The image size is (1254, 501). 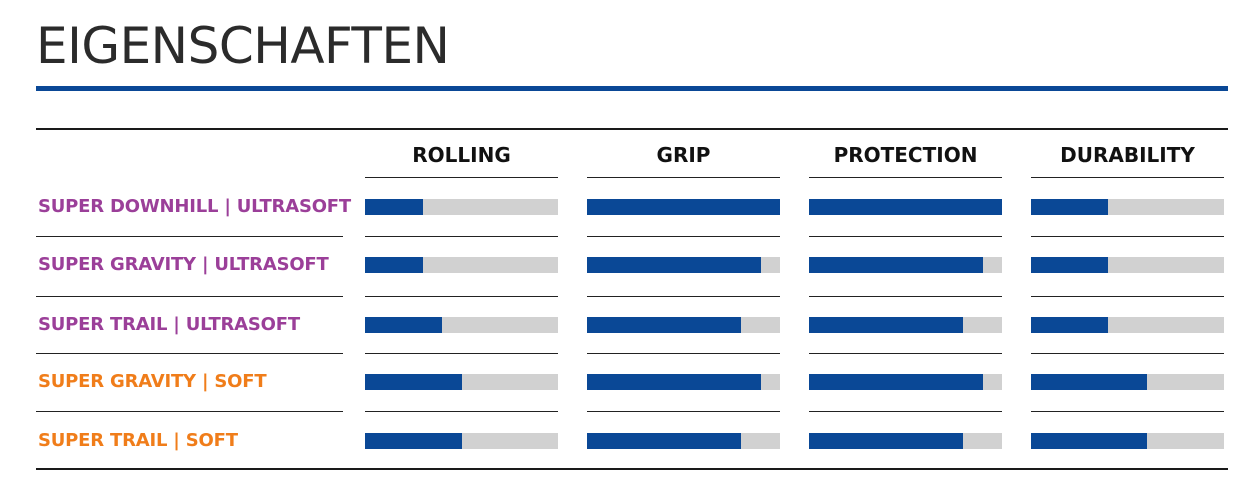 I want to click on row-label: SUPER DOWNHILL | ULTRASOFT, so click(x=194, y=206).